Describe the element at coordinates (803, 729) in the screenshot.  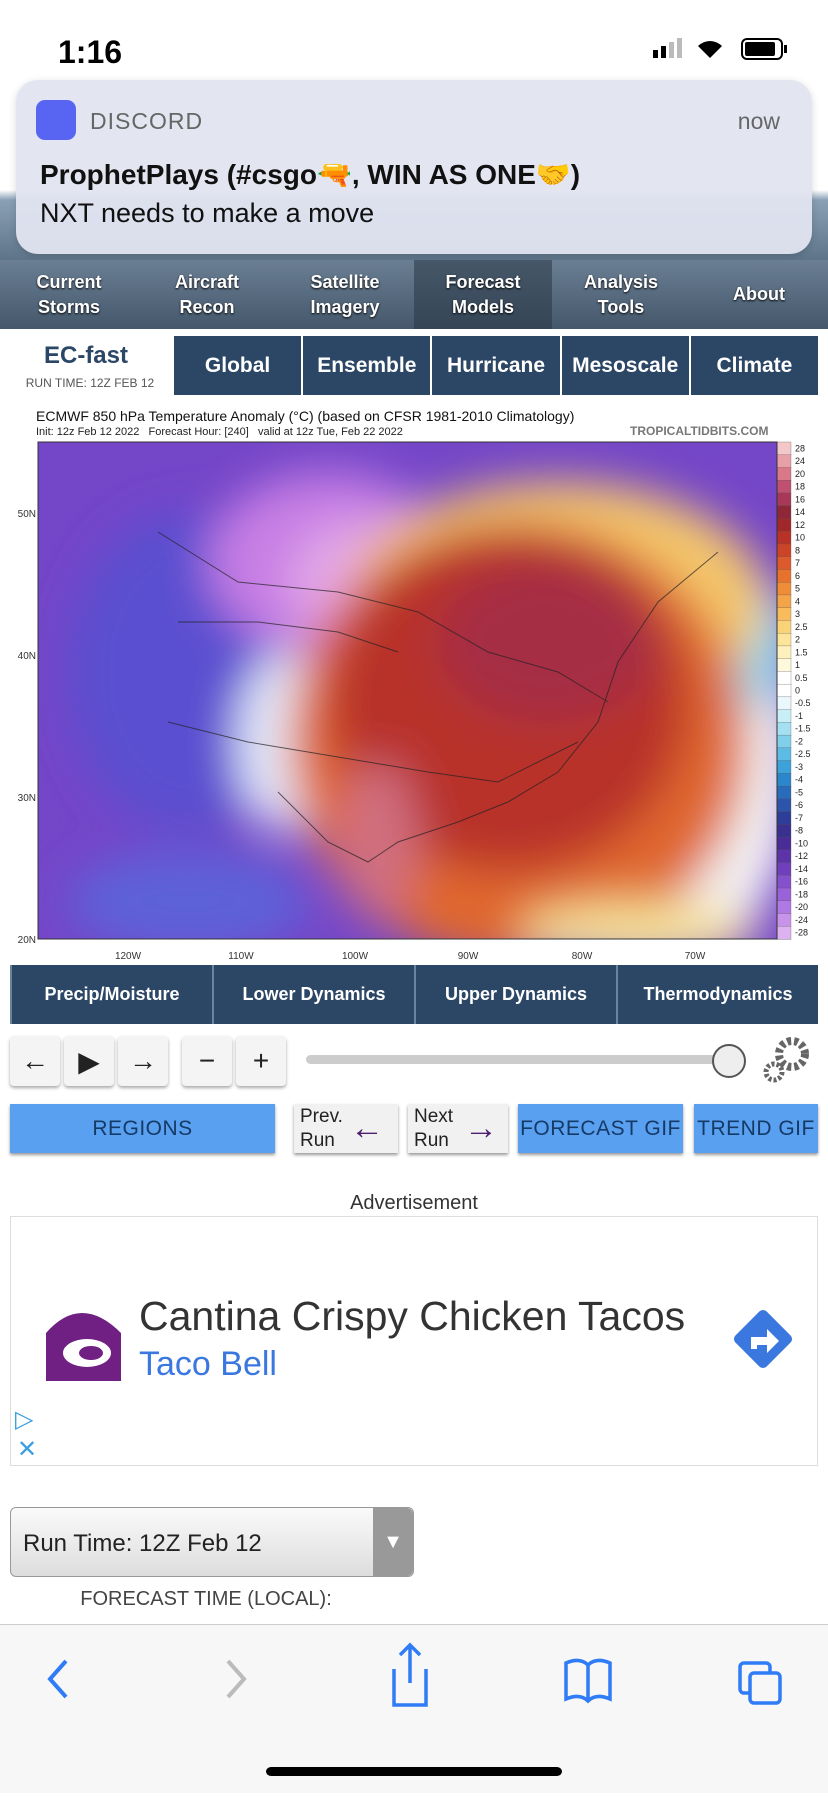
I see `colorbar-label: -1.5` at that location.